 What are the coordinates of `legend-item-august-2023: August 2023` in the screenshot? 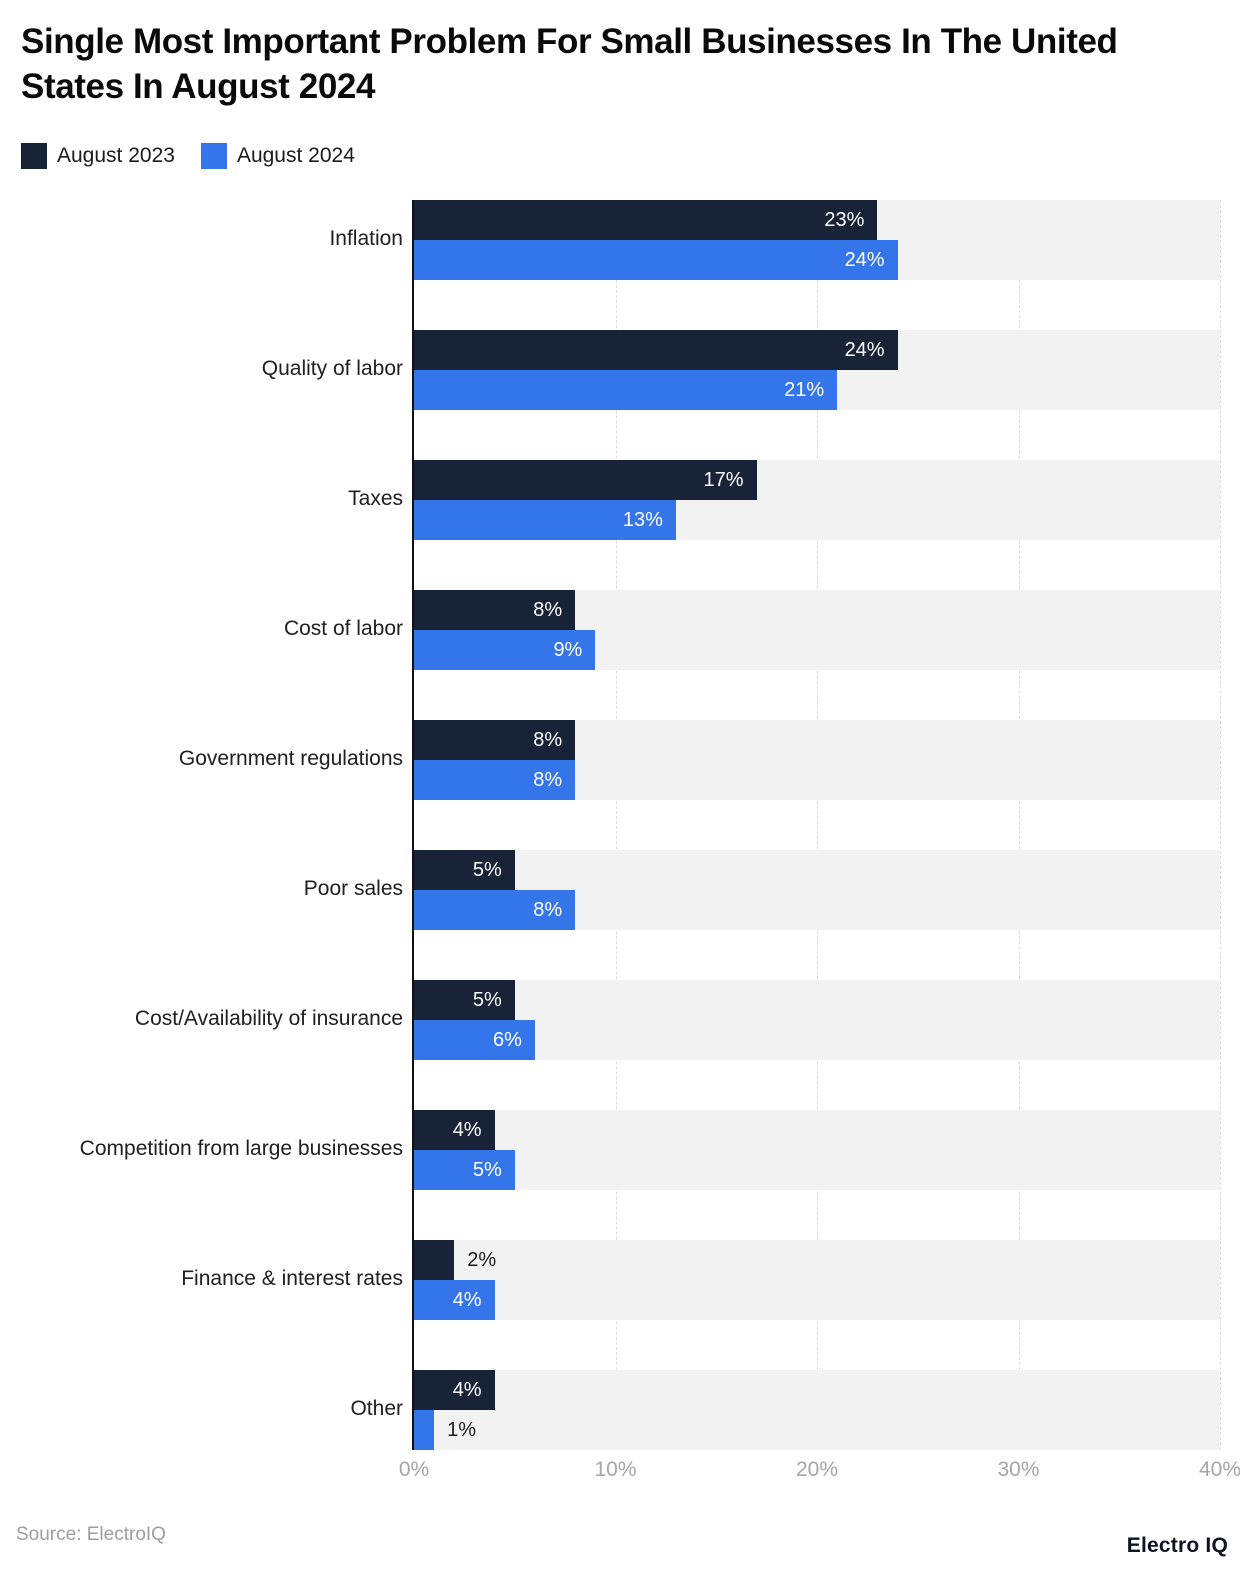 It's located at (98, 156).